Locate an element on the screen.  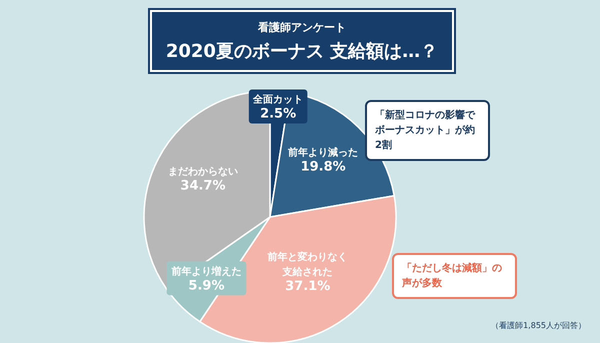
chart-subtitle: 看護師アンケート is located at coordinates (301, 27).